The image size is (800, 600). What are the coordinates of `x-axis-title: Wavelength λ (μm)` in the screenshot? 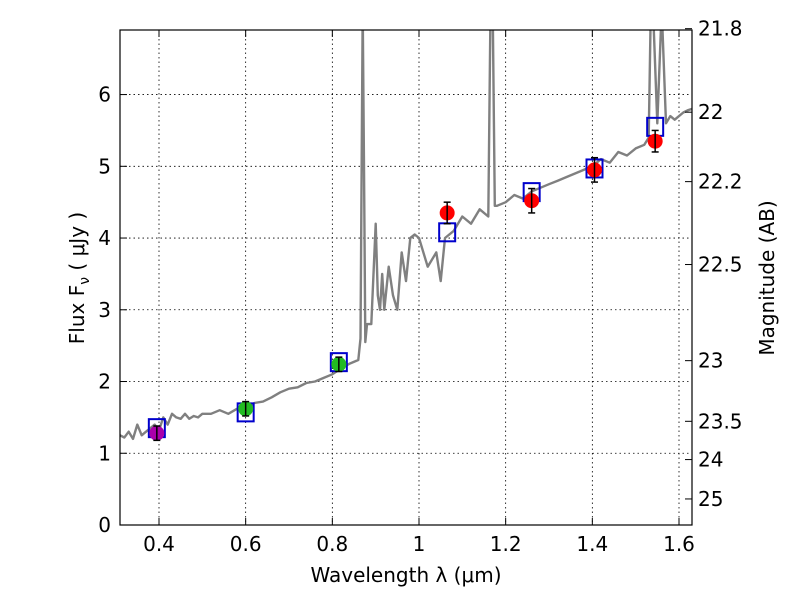 It's located at (405, 575).